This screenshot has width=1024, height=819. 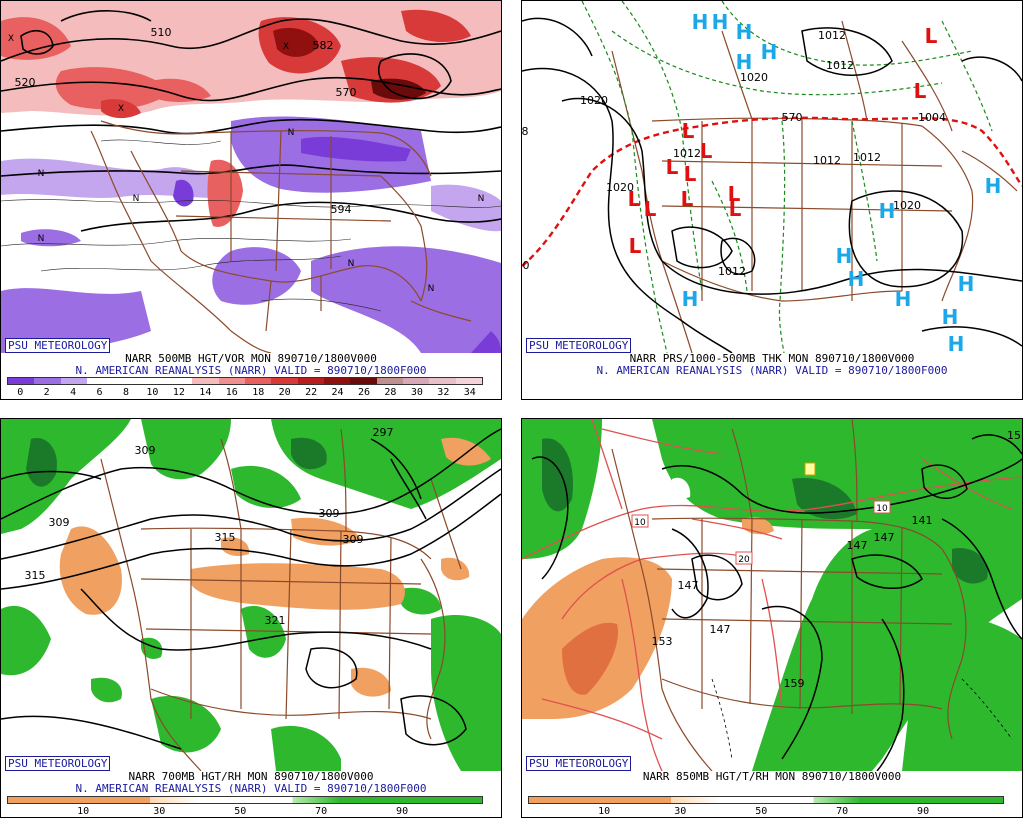 What do you see at coordinates (341, 209) in the screenshot?
I see `contour-label: 594` at bounding box center [341, 209].